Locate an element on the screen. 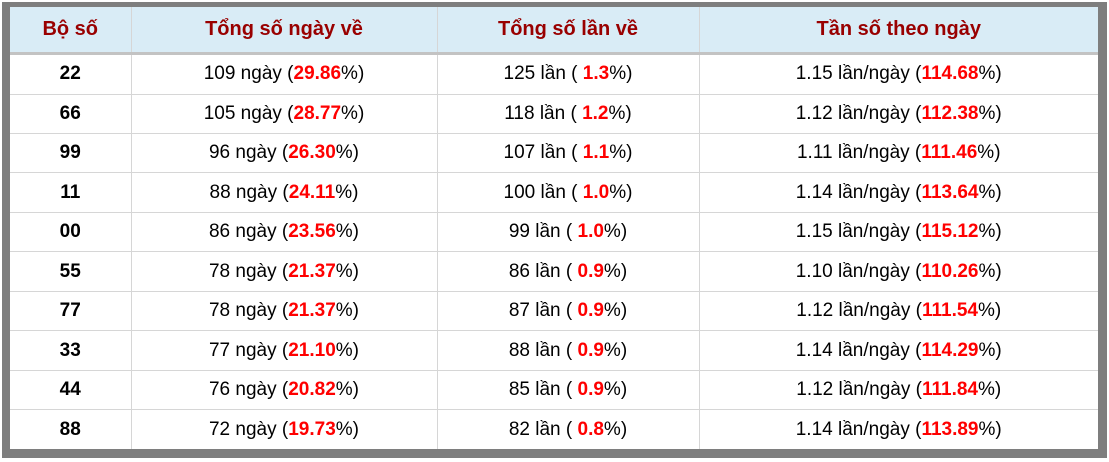 Image resolution: width=1109 pixels, height=462 pixels. times-percent: 1.2 is located at coordinates (595, 113).